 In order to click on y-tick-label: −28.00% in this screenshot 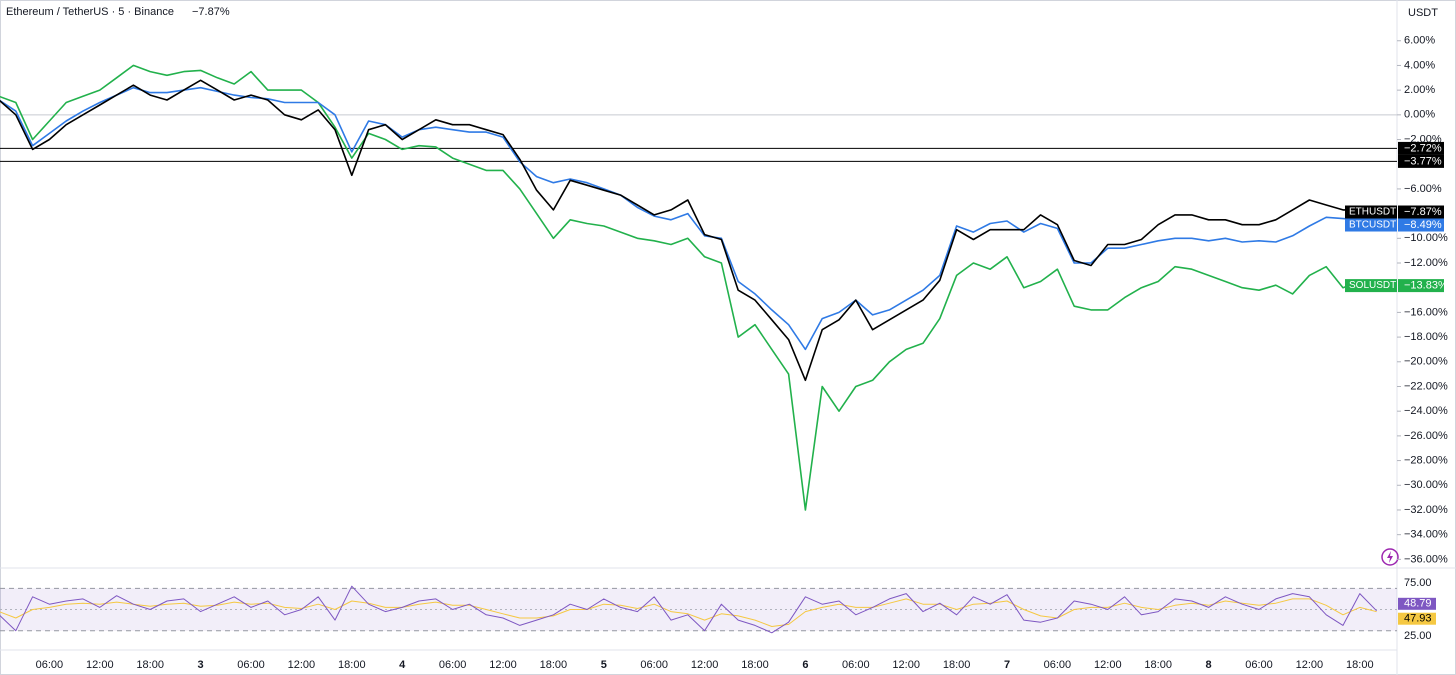, I will do `click(1426, 460)`.